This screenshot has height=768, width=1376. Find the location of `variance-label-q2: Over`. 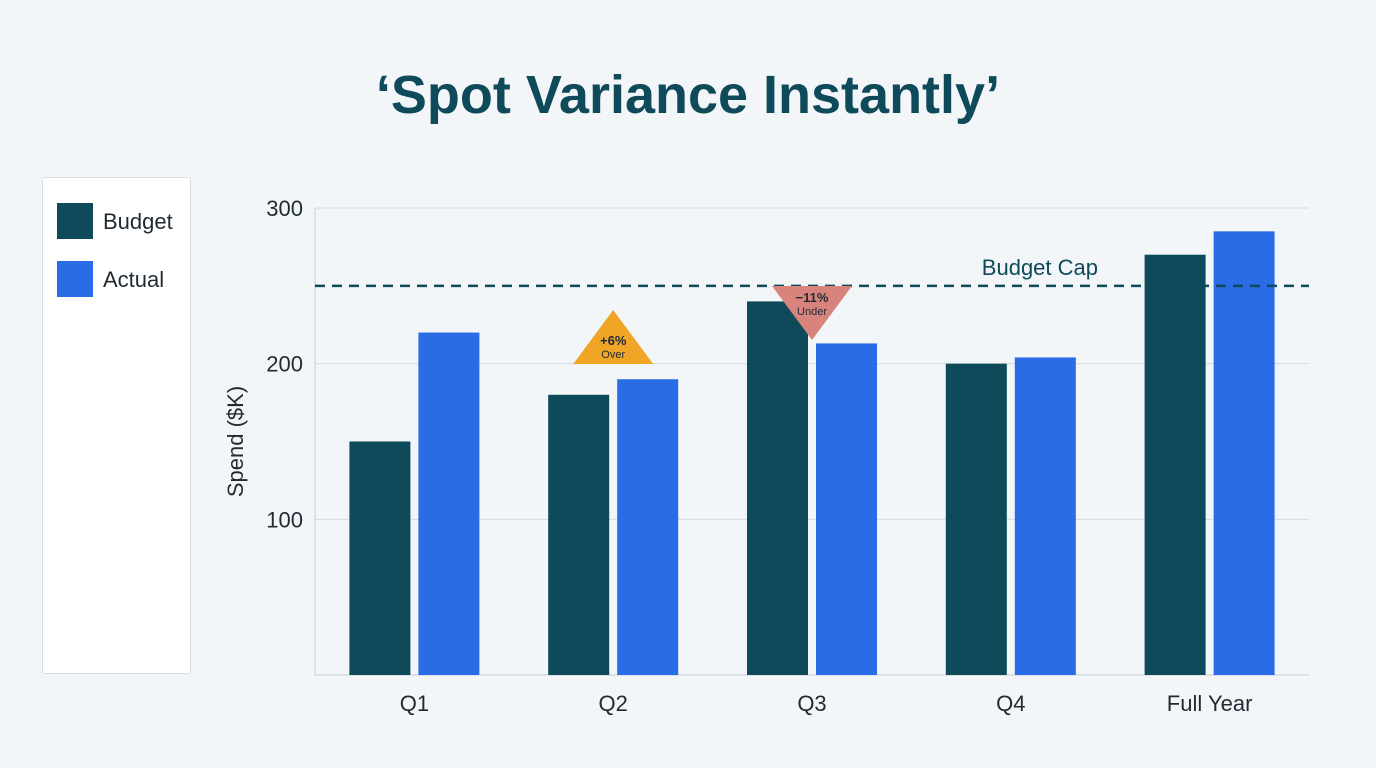

variance-label-q2: Over is located at coordinates (613, 355).